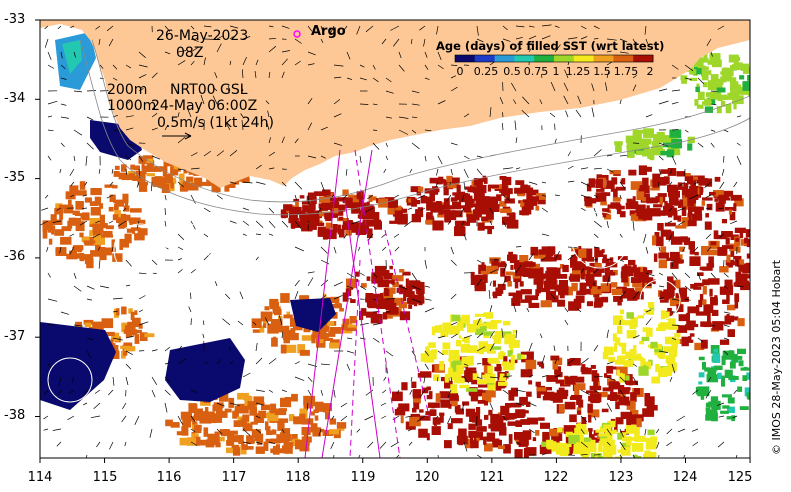  I want to click on lat-tick-label: -34, so click(15, 98).